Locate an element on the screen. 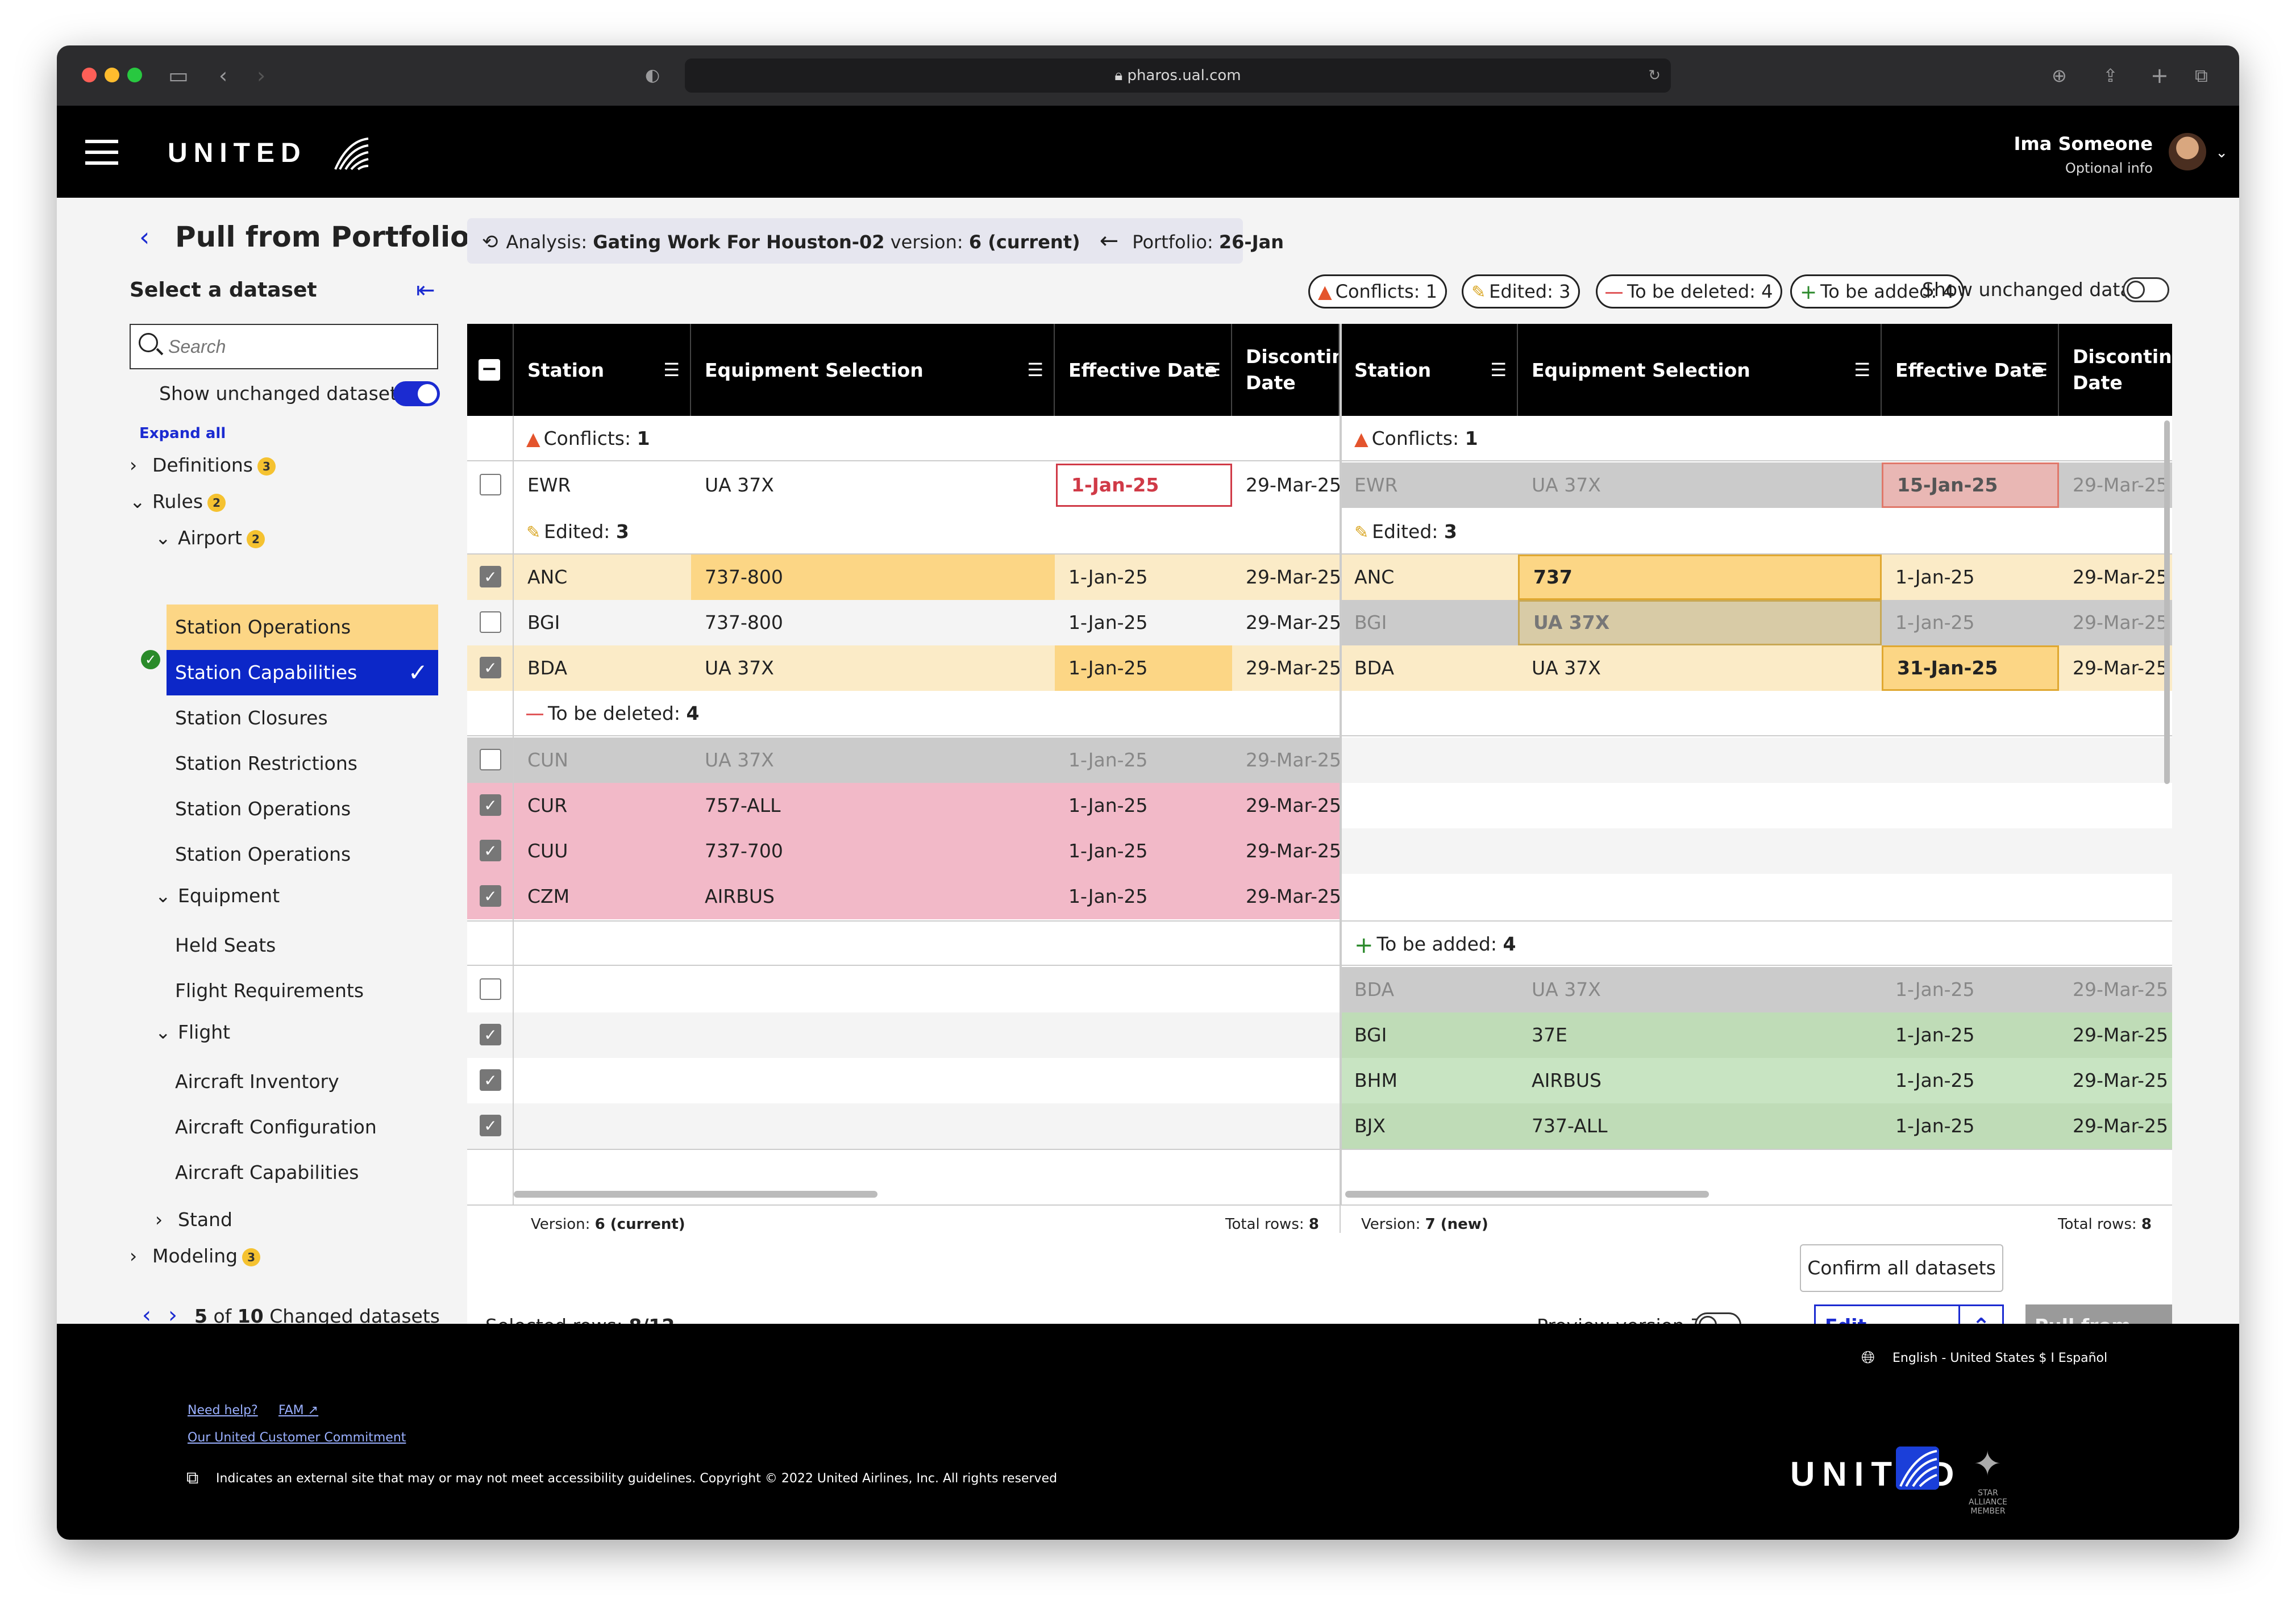  commitment-link: Our United Customer Commitment is located at coordinates (297, 1438).